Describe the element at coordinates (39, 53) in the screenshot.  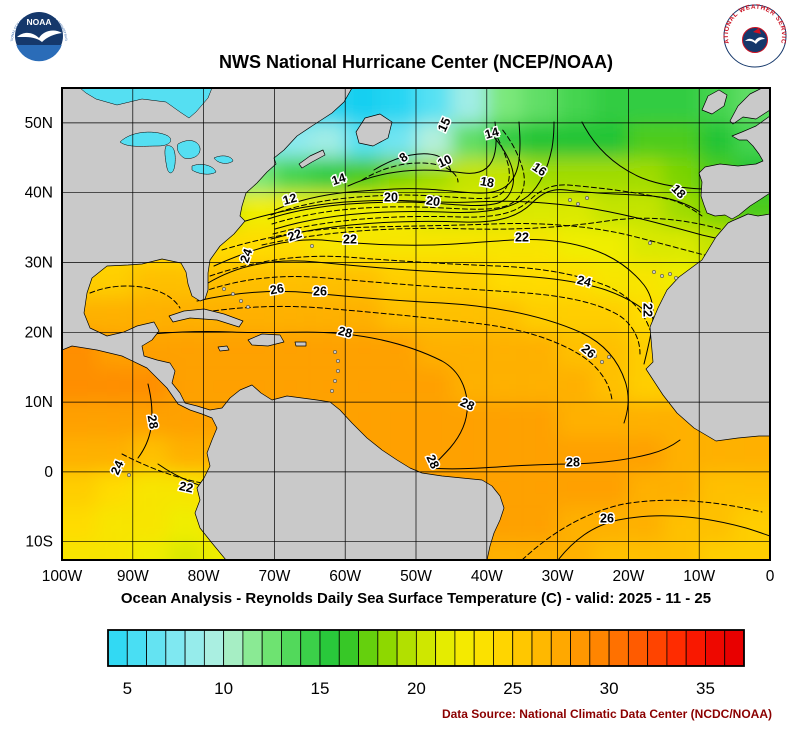
I see `noaa-emblem-lower` at that location.